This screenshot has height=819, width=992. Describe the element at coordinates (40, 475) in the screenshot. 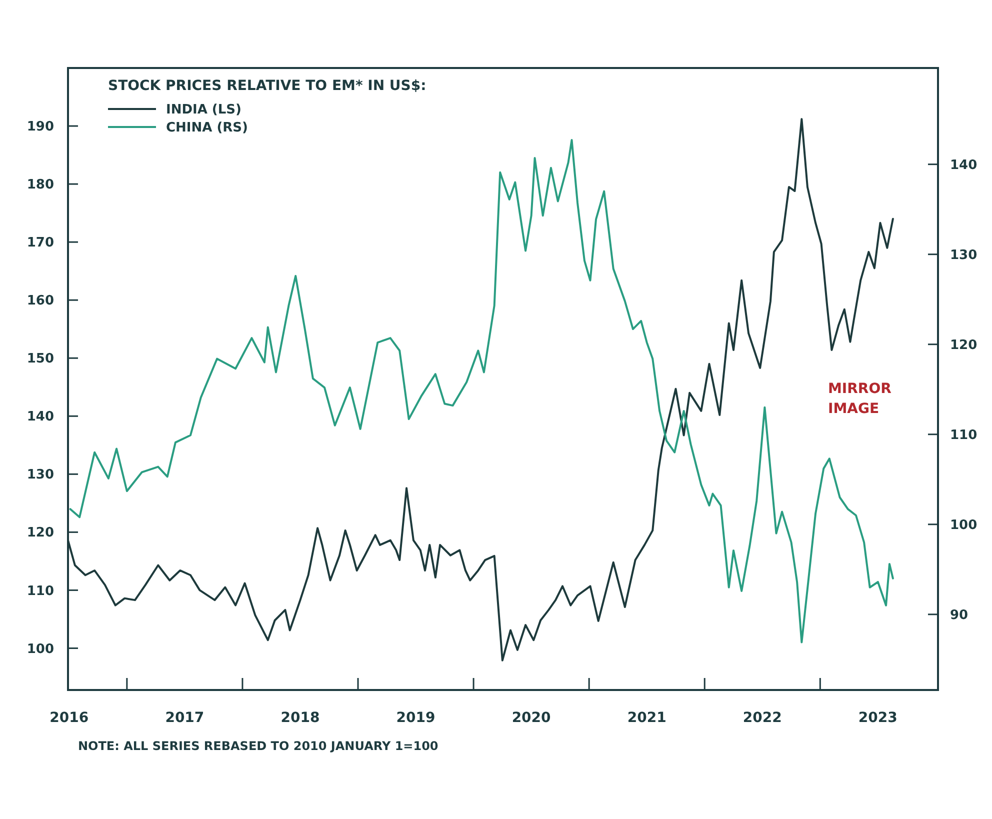

I see `y-tick-label: 130` at that location.